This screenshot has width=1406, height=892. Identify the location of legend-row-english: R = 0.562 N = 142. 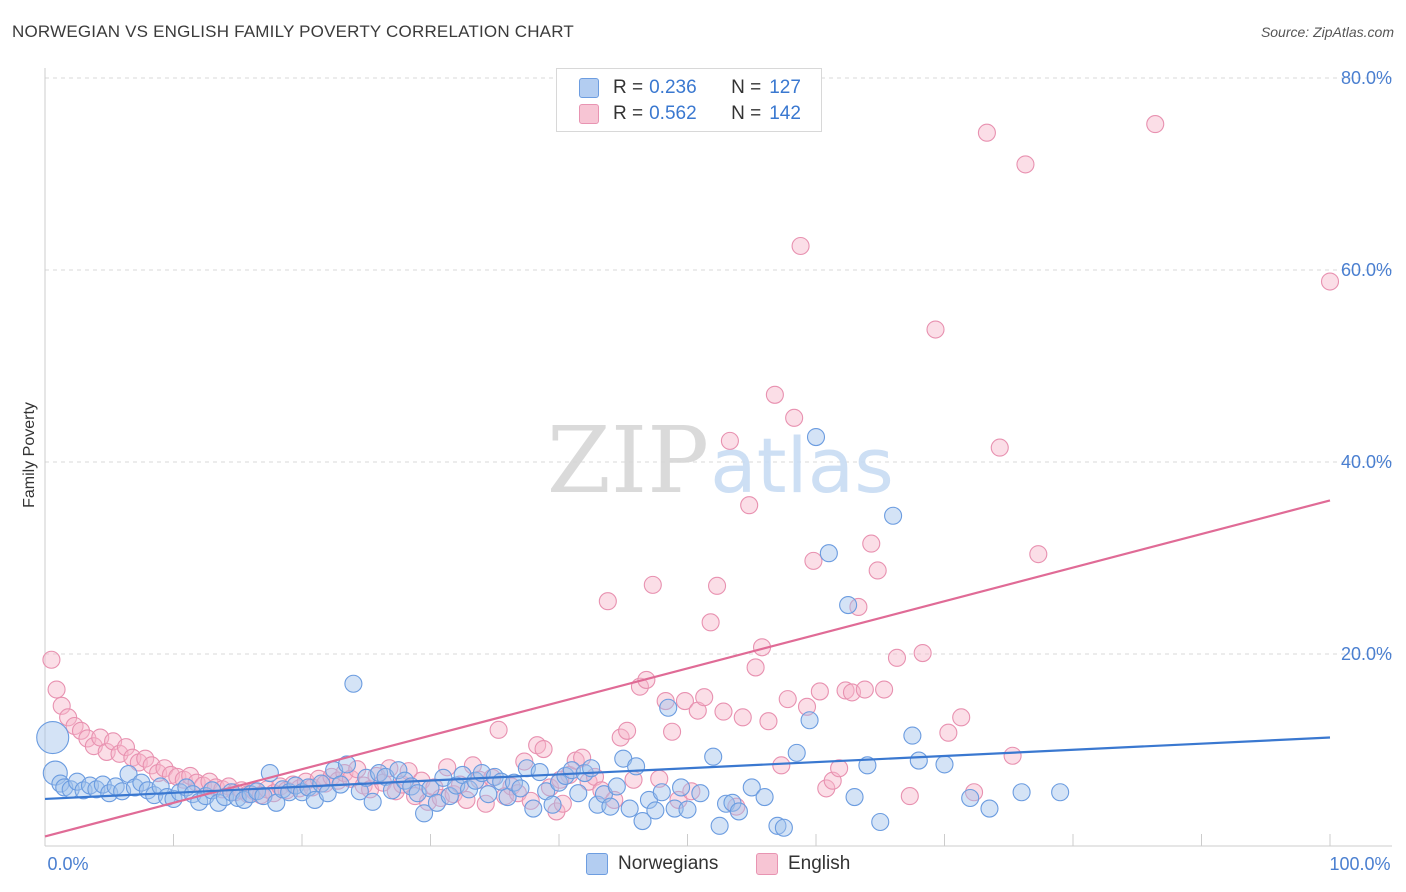
(690, 114).